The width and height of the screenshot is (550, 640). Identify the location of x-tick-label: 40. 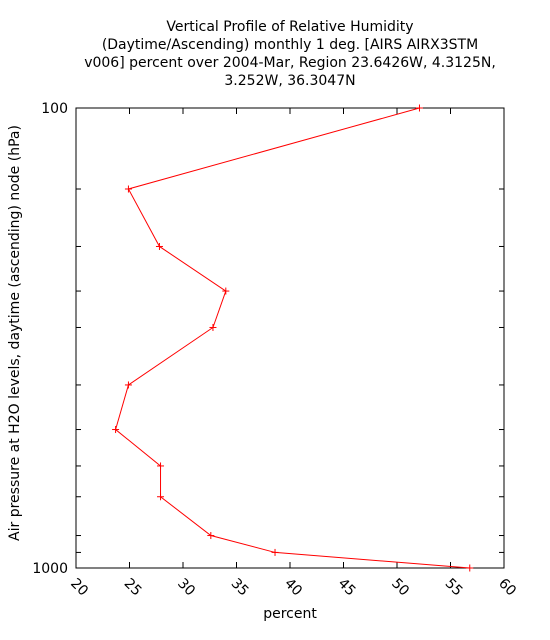
(293, 588).